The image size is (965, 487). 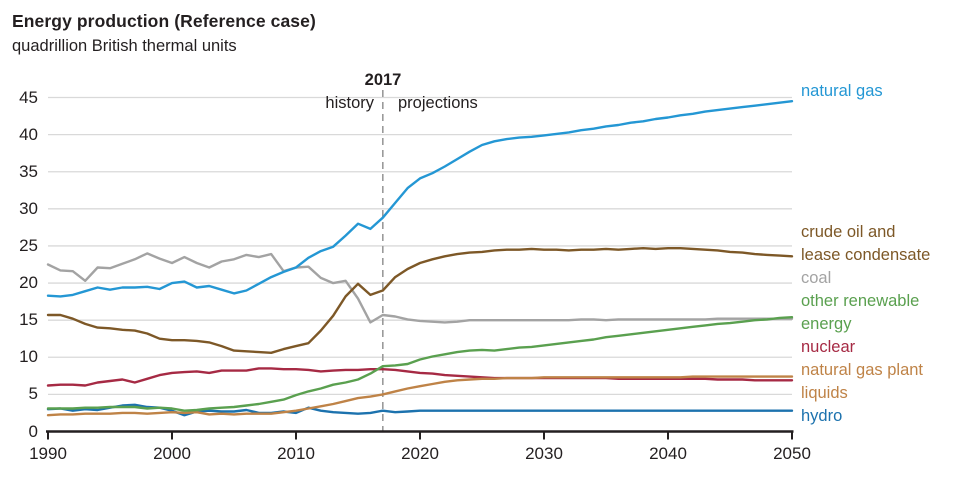 I want to click on series-line-hydro, so click(x=420, y=410).